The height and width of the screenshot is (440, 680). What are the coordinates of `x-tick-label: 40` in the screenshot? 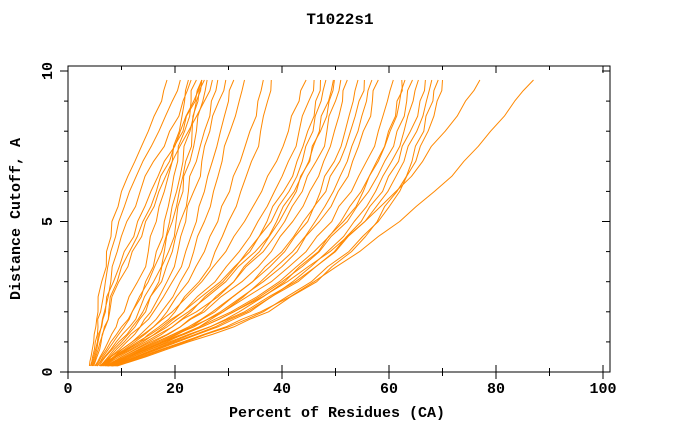 It's located at (282, 389).